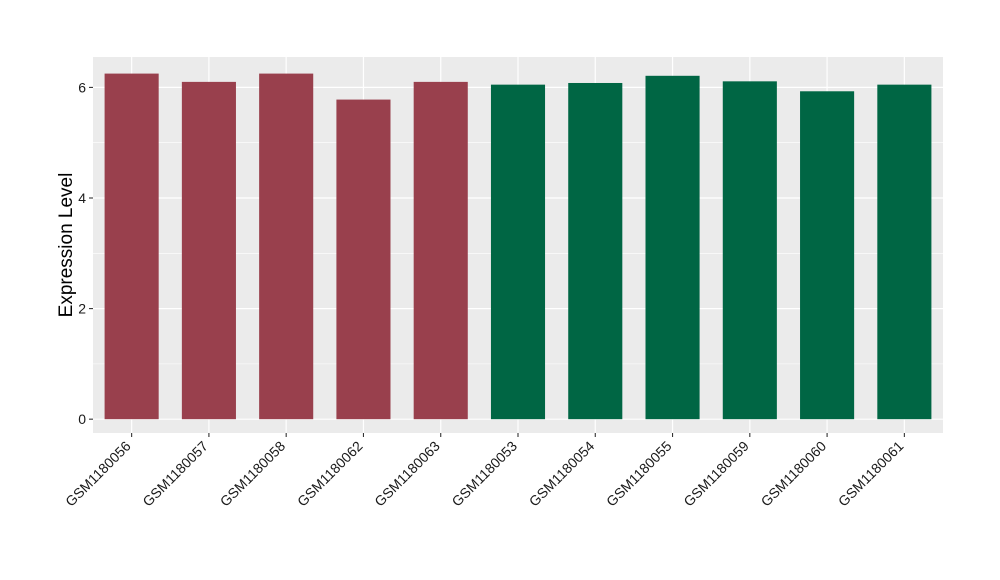 The height and width of the screenshot is (580, 1000). Describe the element at coordinates (208, 250) in the screenshot. I see `bar-GSM1180057` at that location.